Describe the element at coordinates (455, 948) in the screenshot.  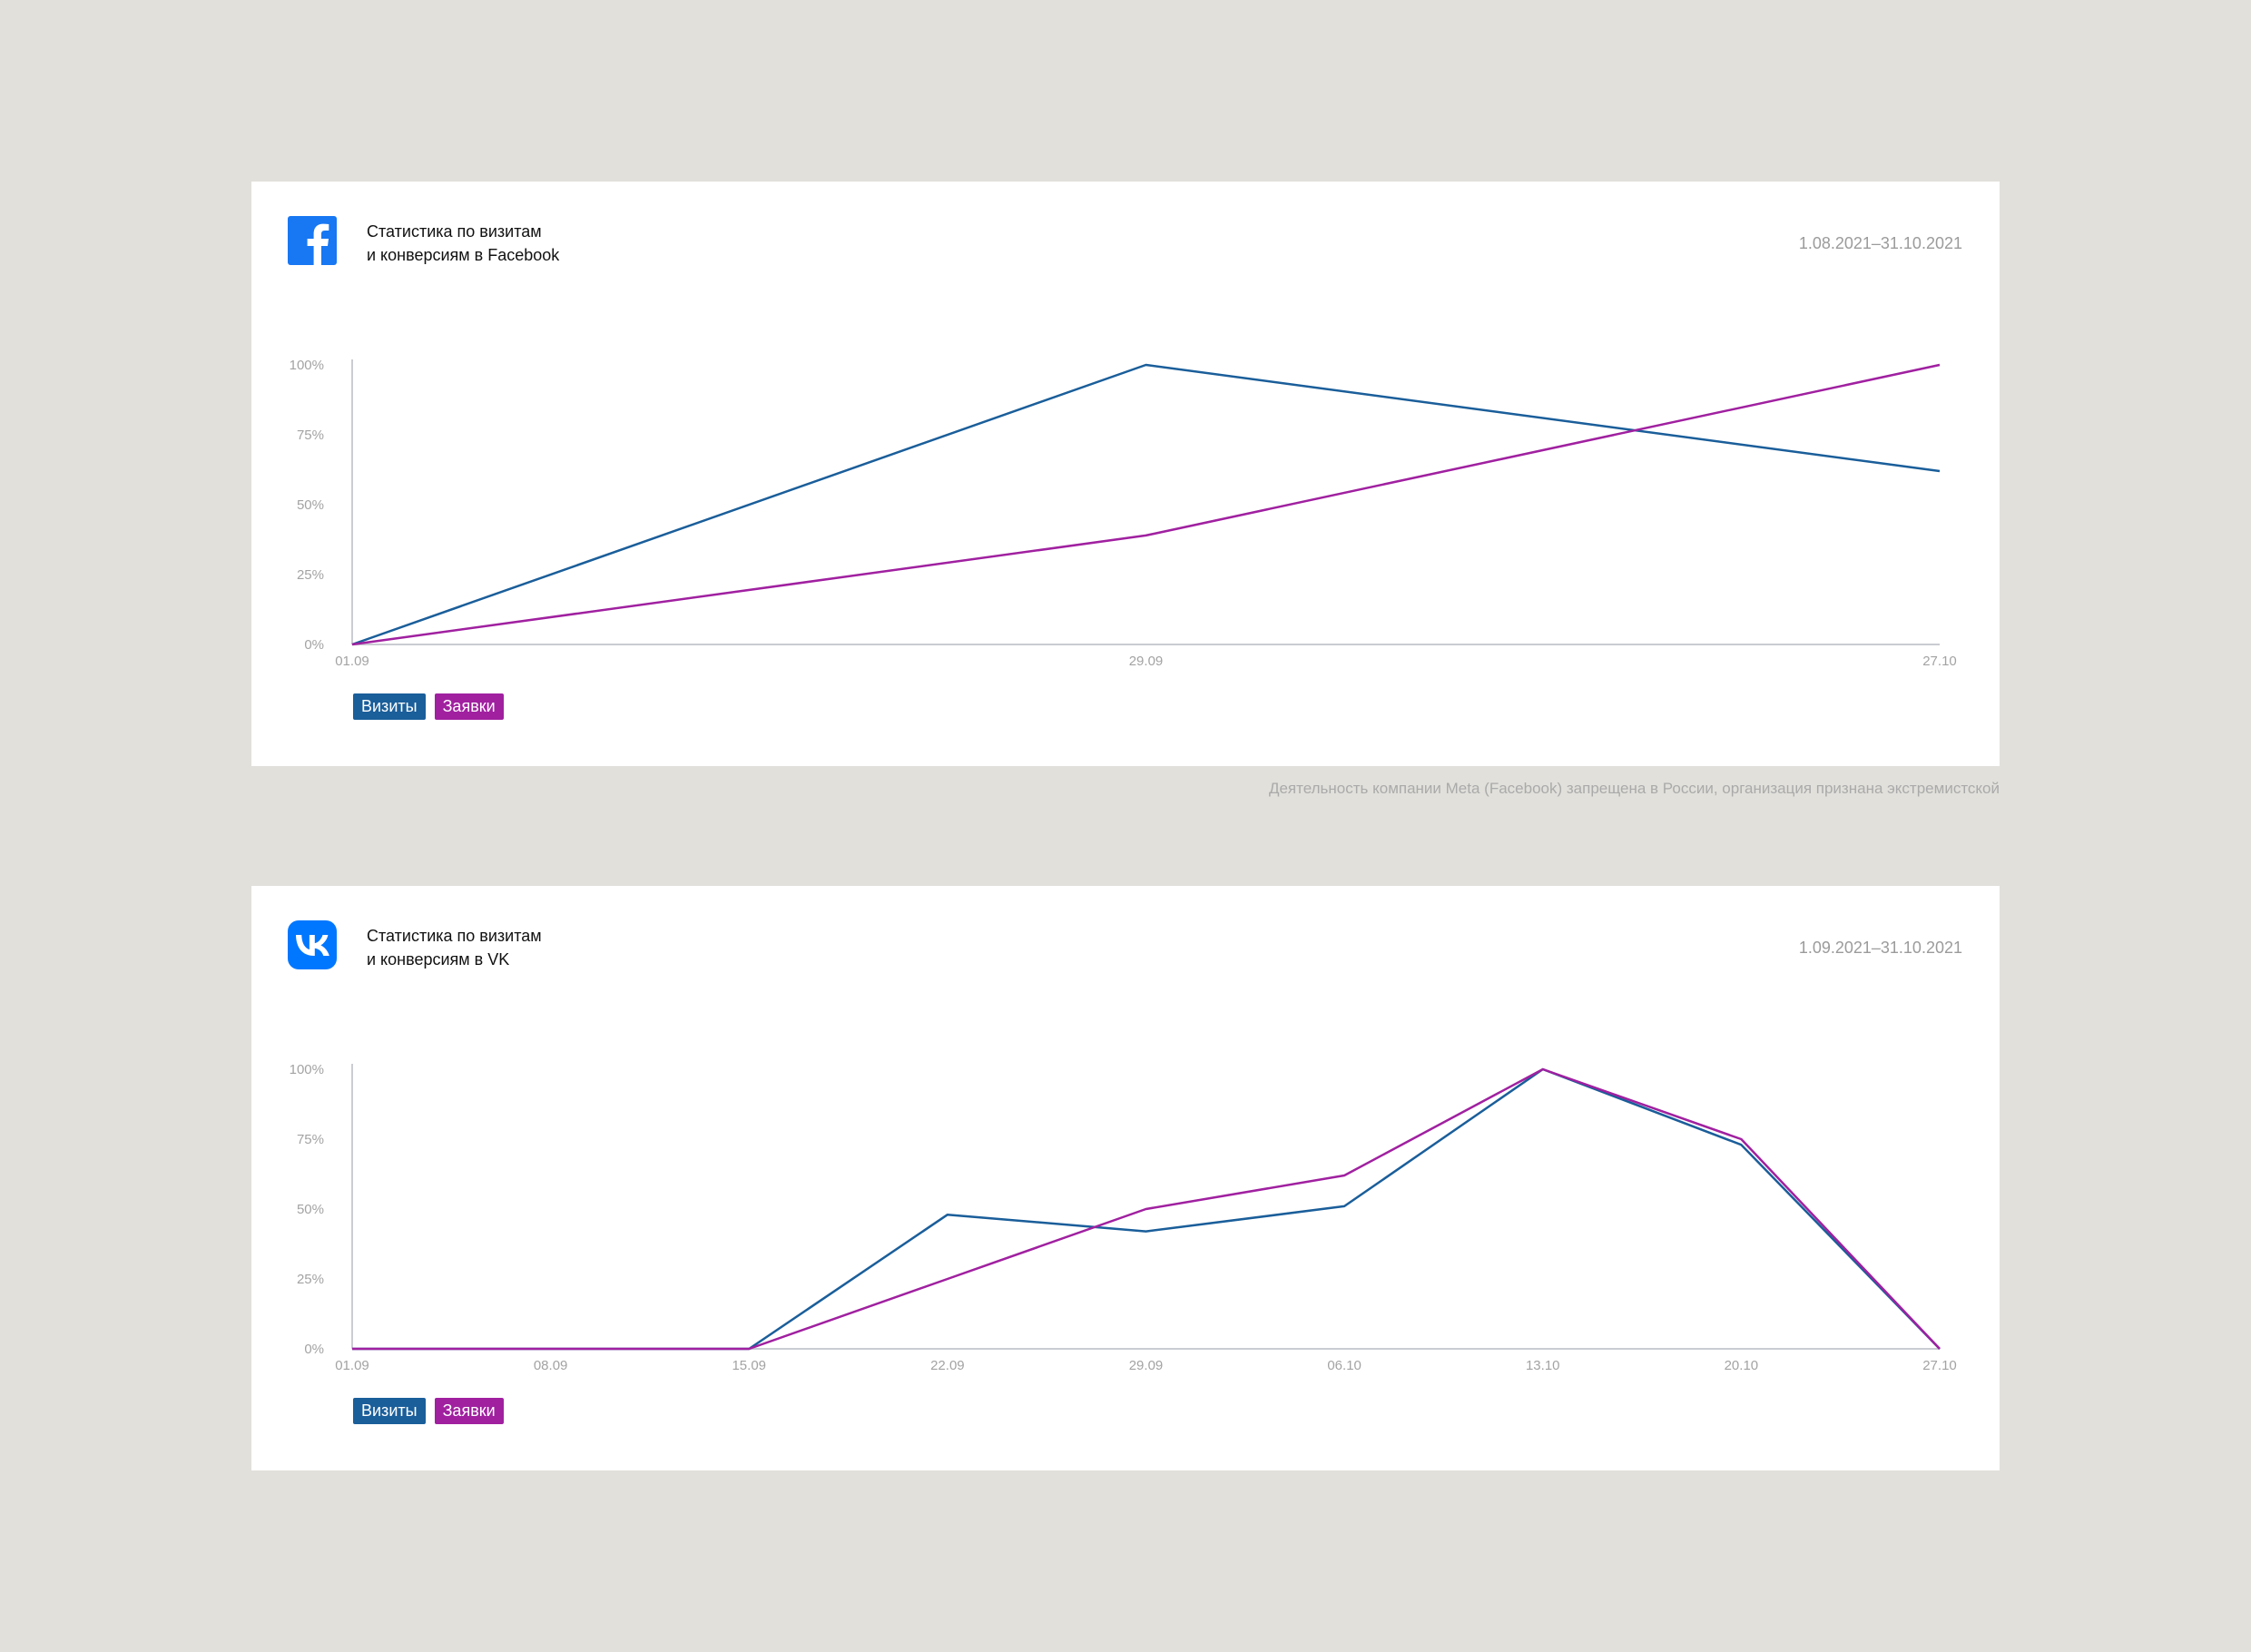
I see `chart-title: Статистика по визитам и конверсиям в VK` at that location.